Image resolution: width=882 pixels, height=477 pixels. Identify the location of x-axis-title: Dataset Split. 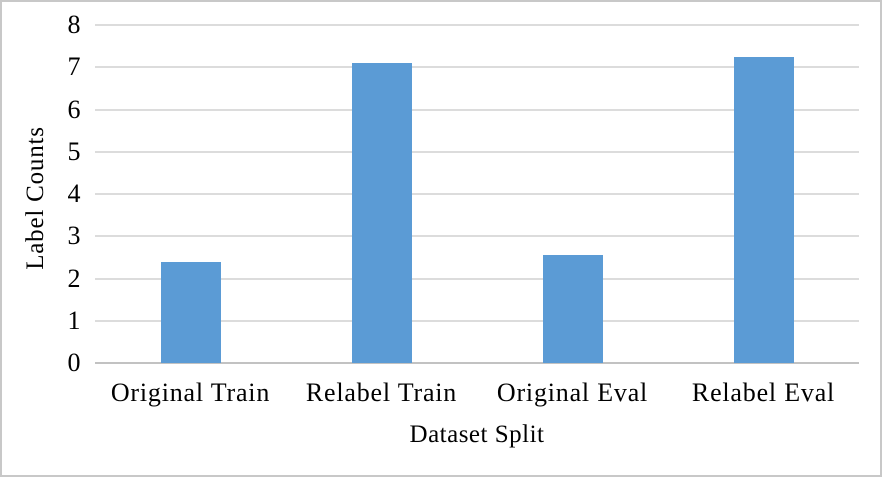
(477, 434).